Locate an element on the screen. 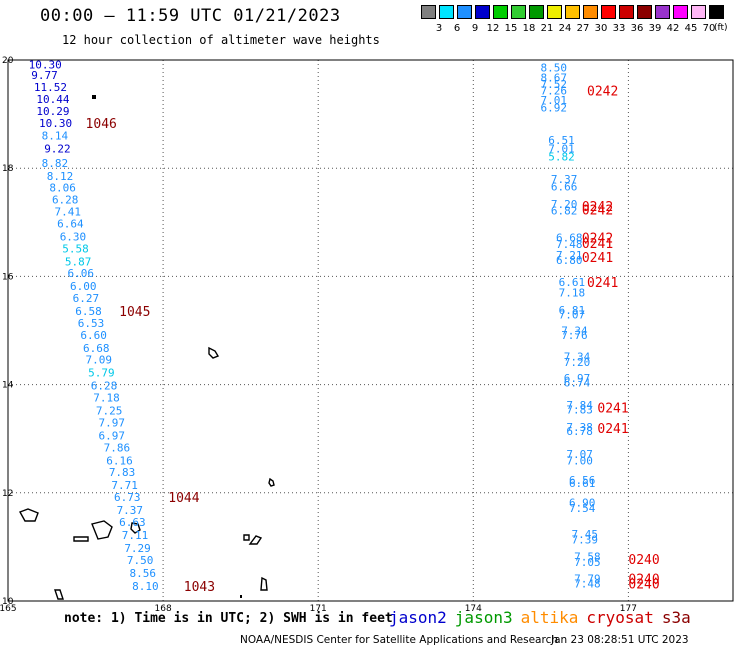  wave-height-value: 7.37 is located at coordinates (564, 179).